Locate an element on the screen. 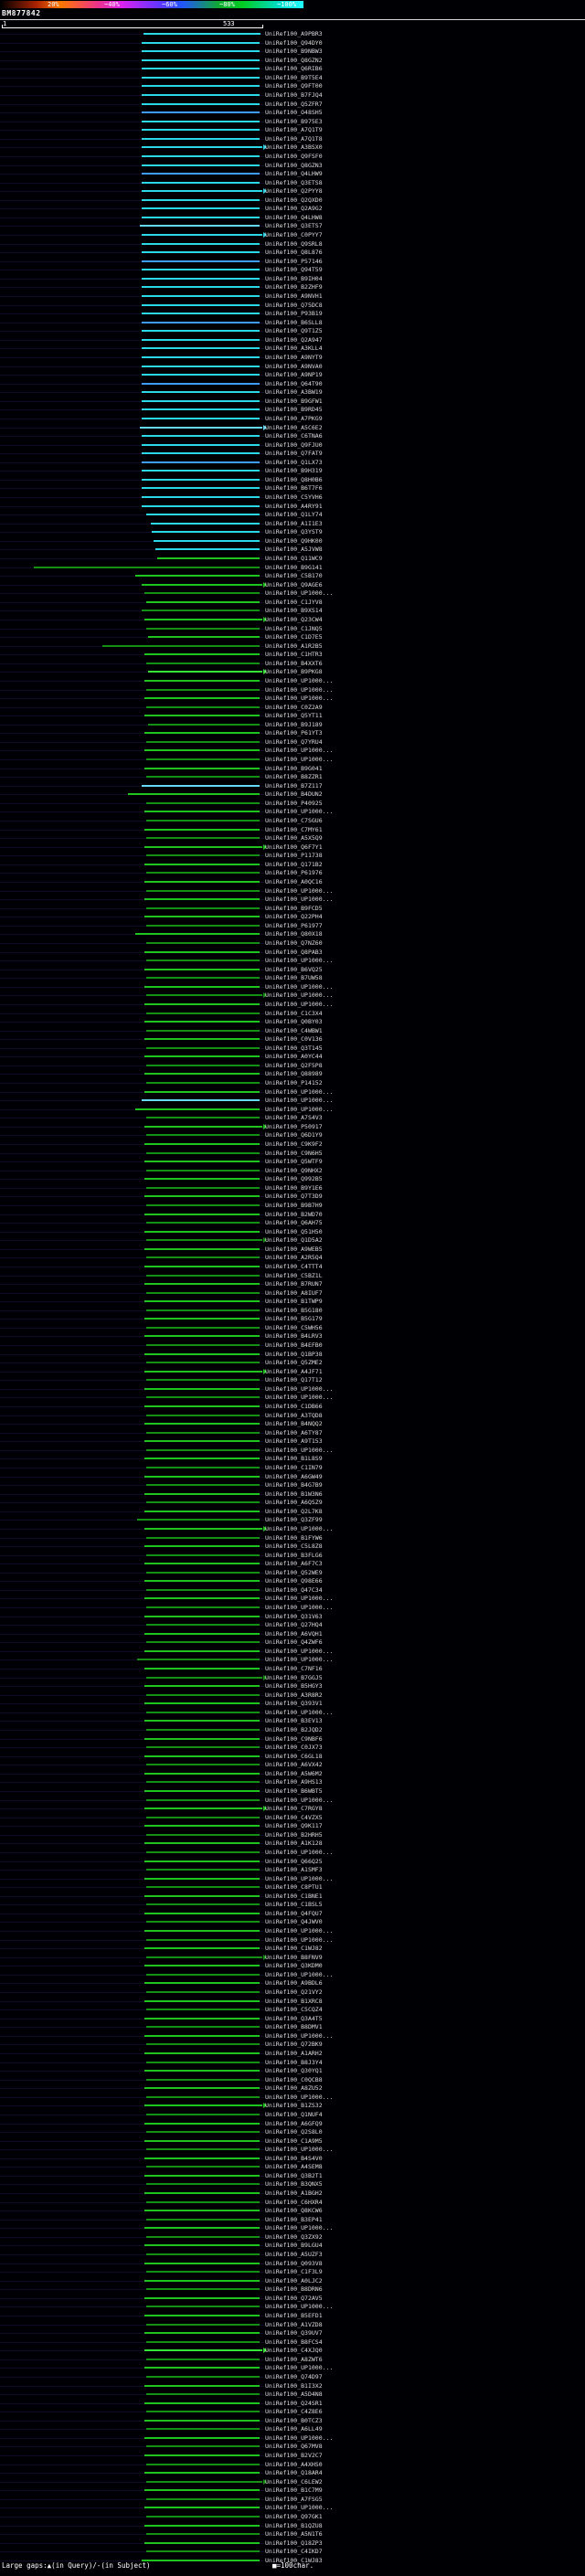  hit-label: UniRef100_Q3ETS8 is located at coordinates (294, 182).